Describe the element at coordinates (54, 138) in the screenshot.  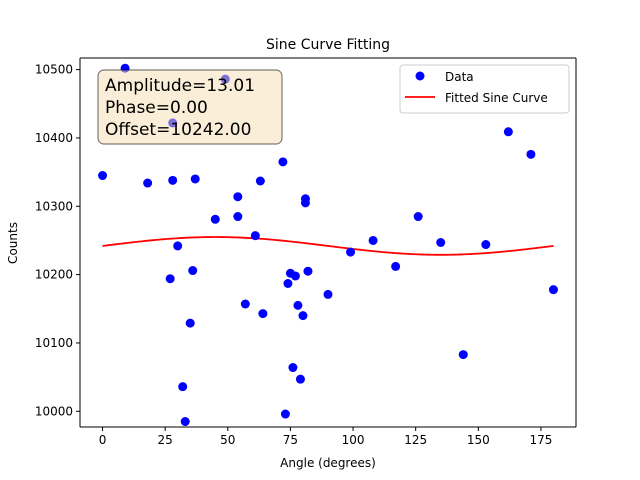
I see `y-tick-label-10400: 10400` at that location.